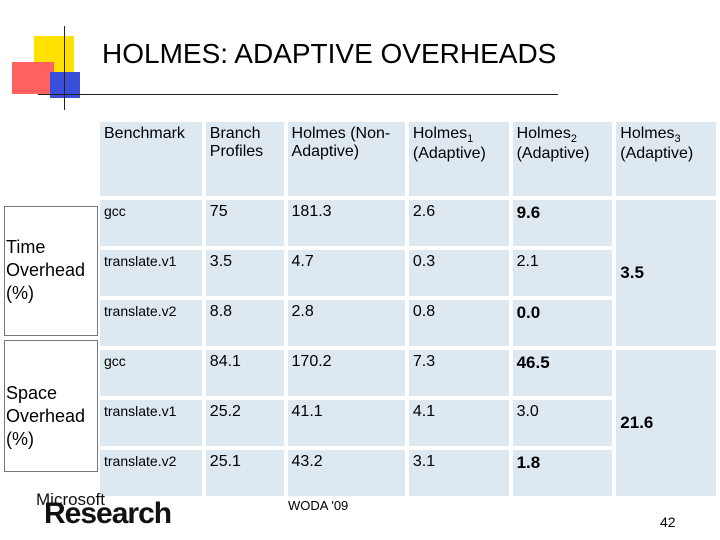 The height and width of the screenshot is (540, 720). What do you see at coordinates (244, 373) in the screenshot?
I see `cell-branch: 84.1` at bounding box center [244, 373].